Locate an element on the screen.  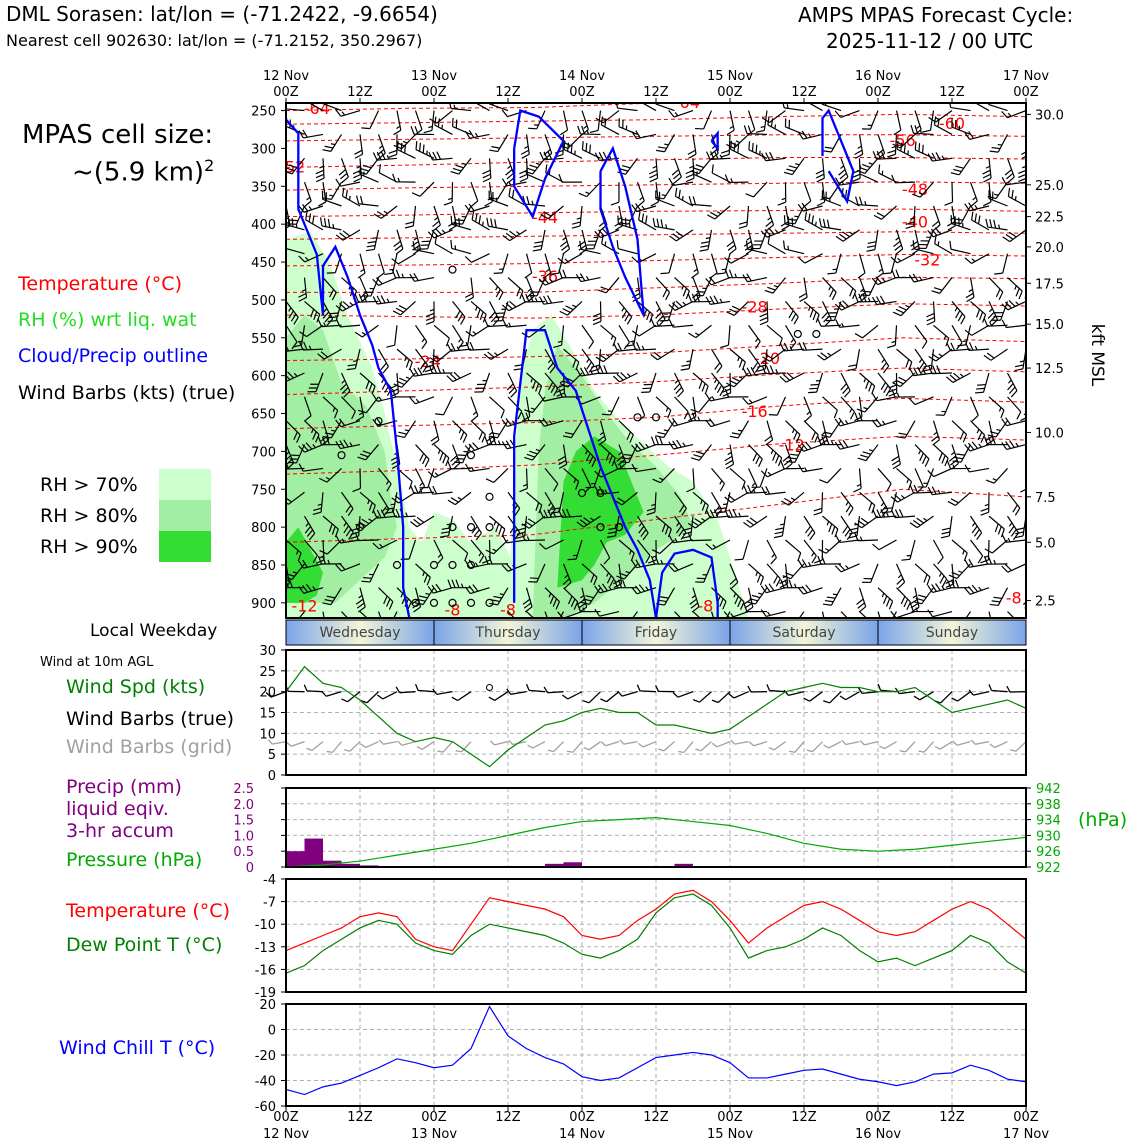
pressure-tick-label: 700 is located at coordinates (263, 452).